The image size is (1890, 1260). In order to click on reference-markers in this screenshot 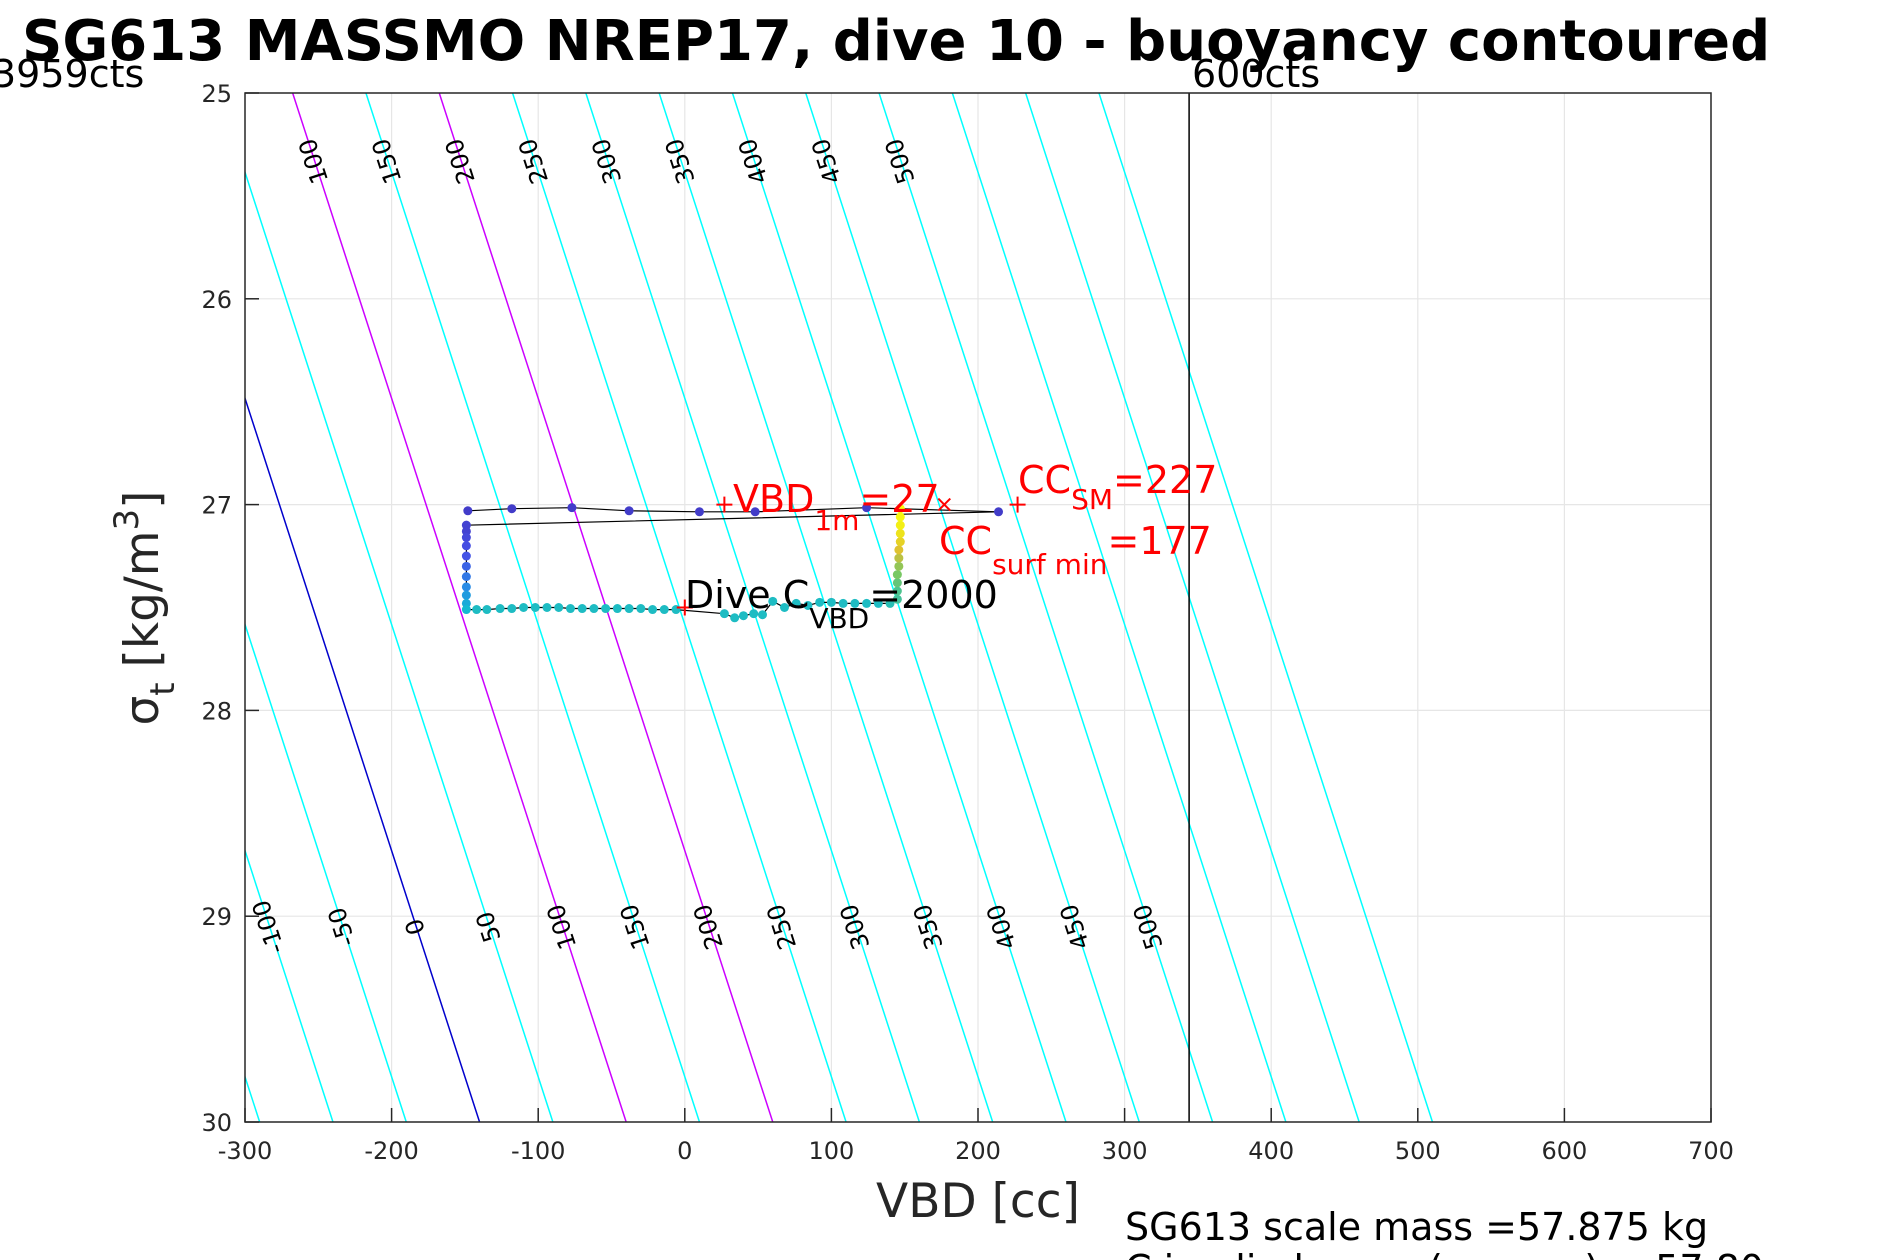, I will do `click(851, 556)`.